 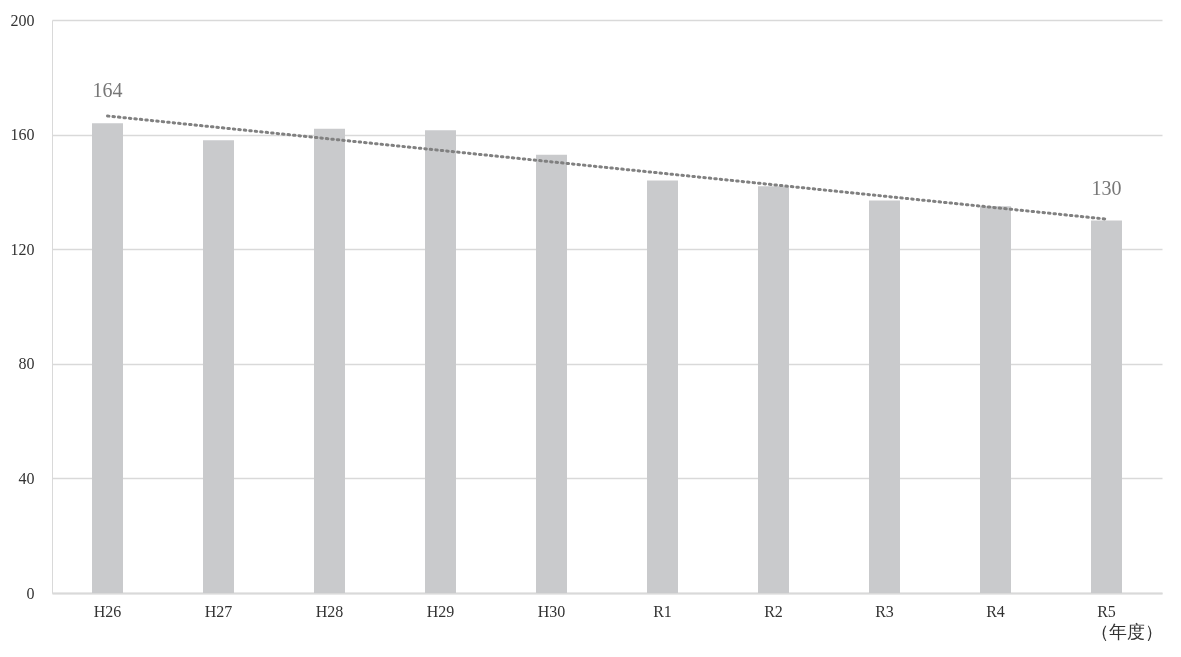 What do you see at coordinates (30, 593) in the screenshot?
I see `y-tick-label: 0` at bounding box center [30, 593].